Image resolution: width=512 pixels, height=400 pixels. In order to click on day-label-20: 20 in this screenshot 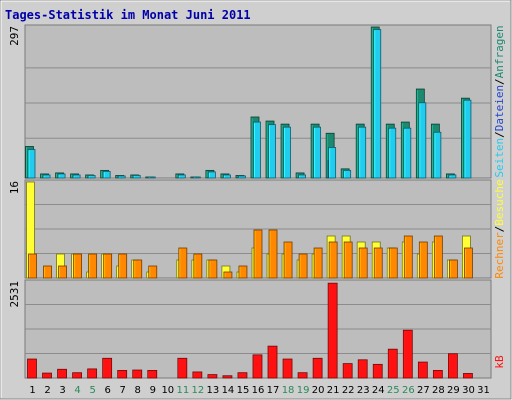, I will do `click(318, 390)`.